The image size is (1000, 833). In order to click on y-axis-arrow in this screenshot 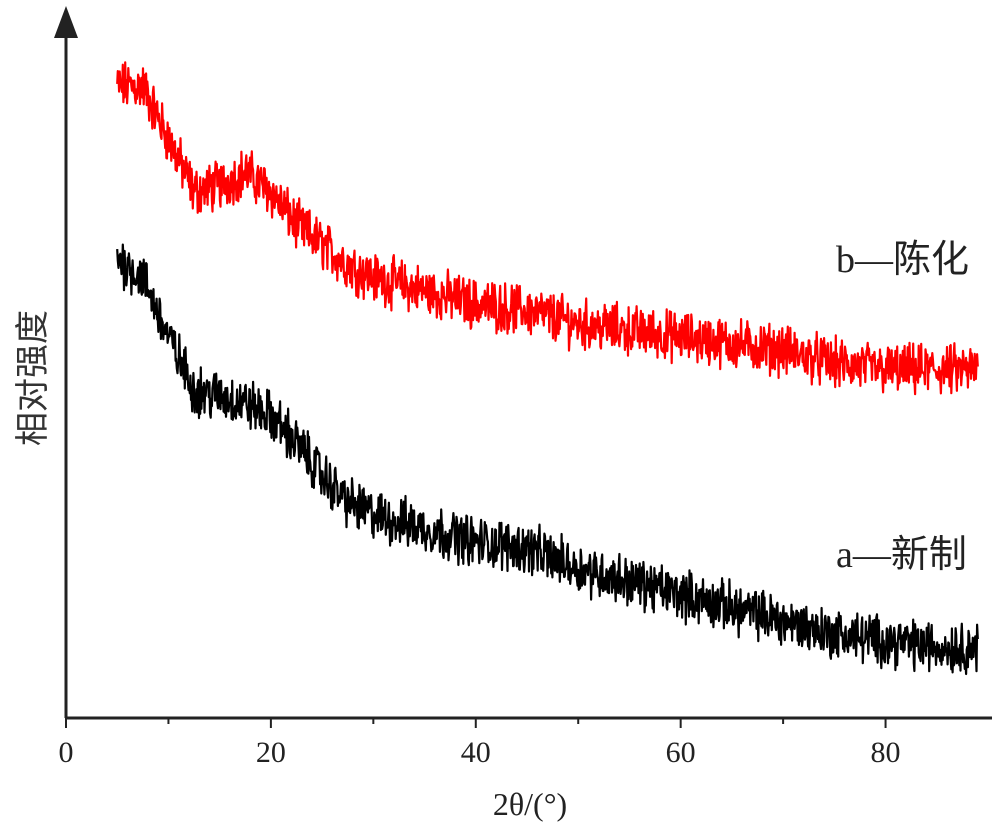, I will do `click(66, 22)`.